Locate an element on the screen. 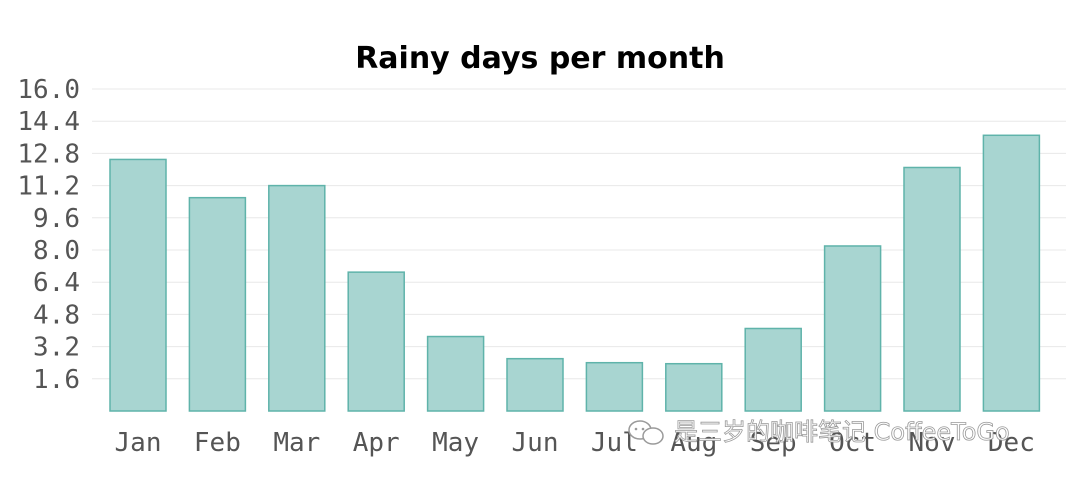 The image size is (1080, 478). x-tick-label: Aug is located at coordinates (693, 443).